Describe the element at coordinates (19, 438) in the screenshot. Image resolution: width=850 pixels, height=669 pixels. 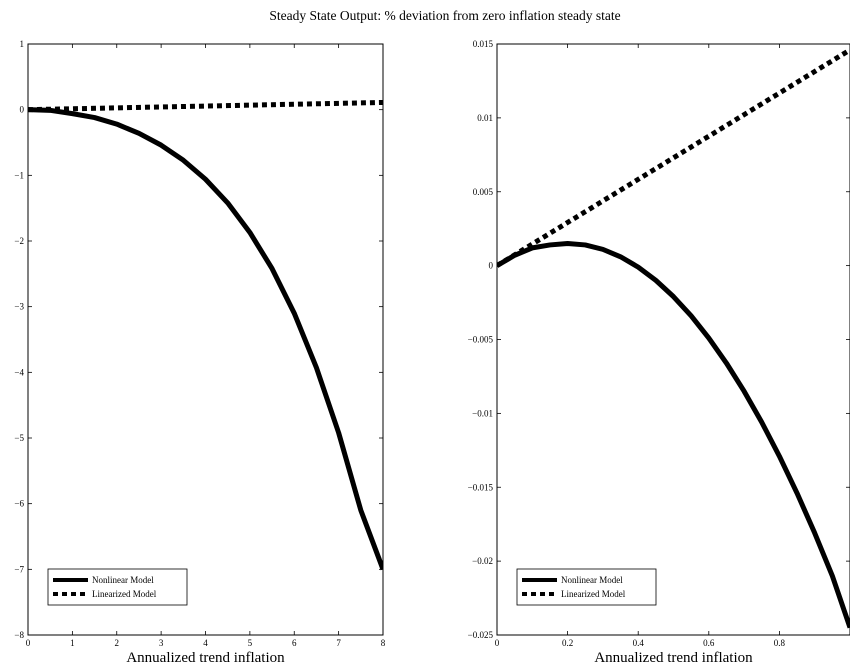
I see `y-tick-label: −5` at that location.